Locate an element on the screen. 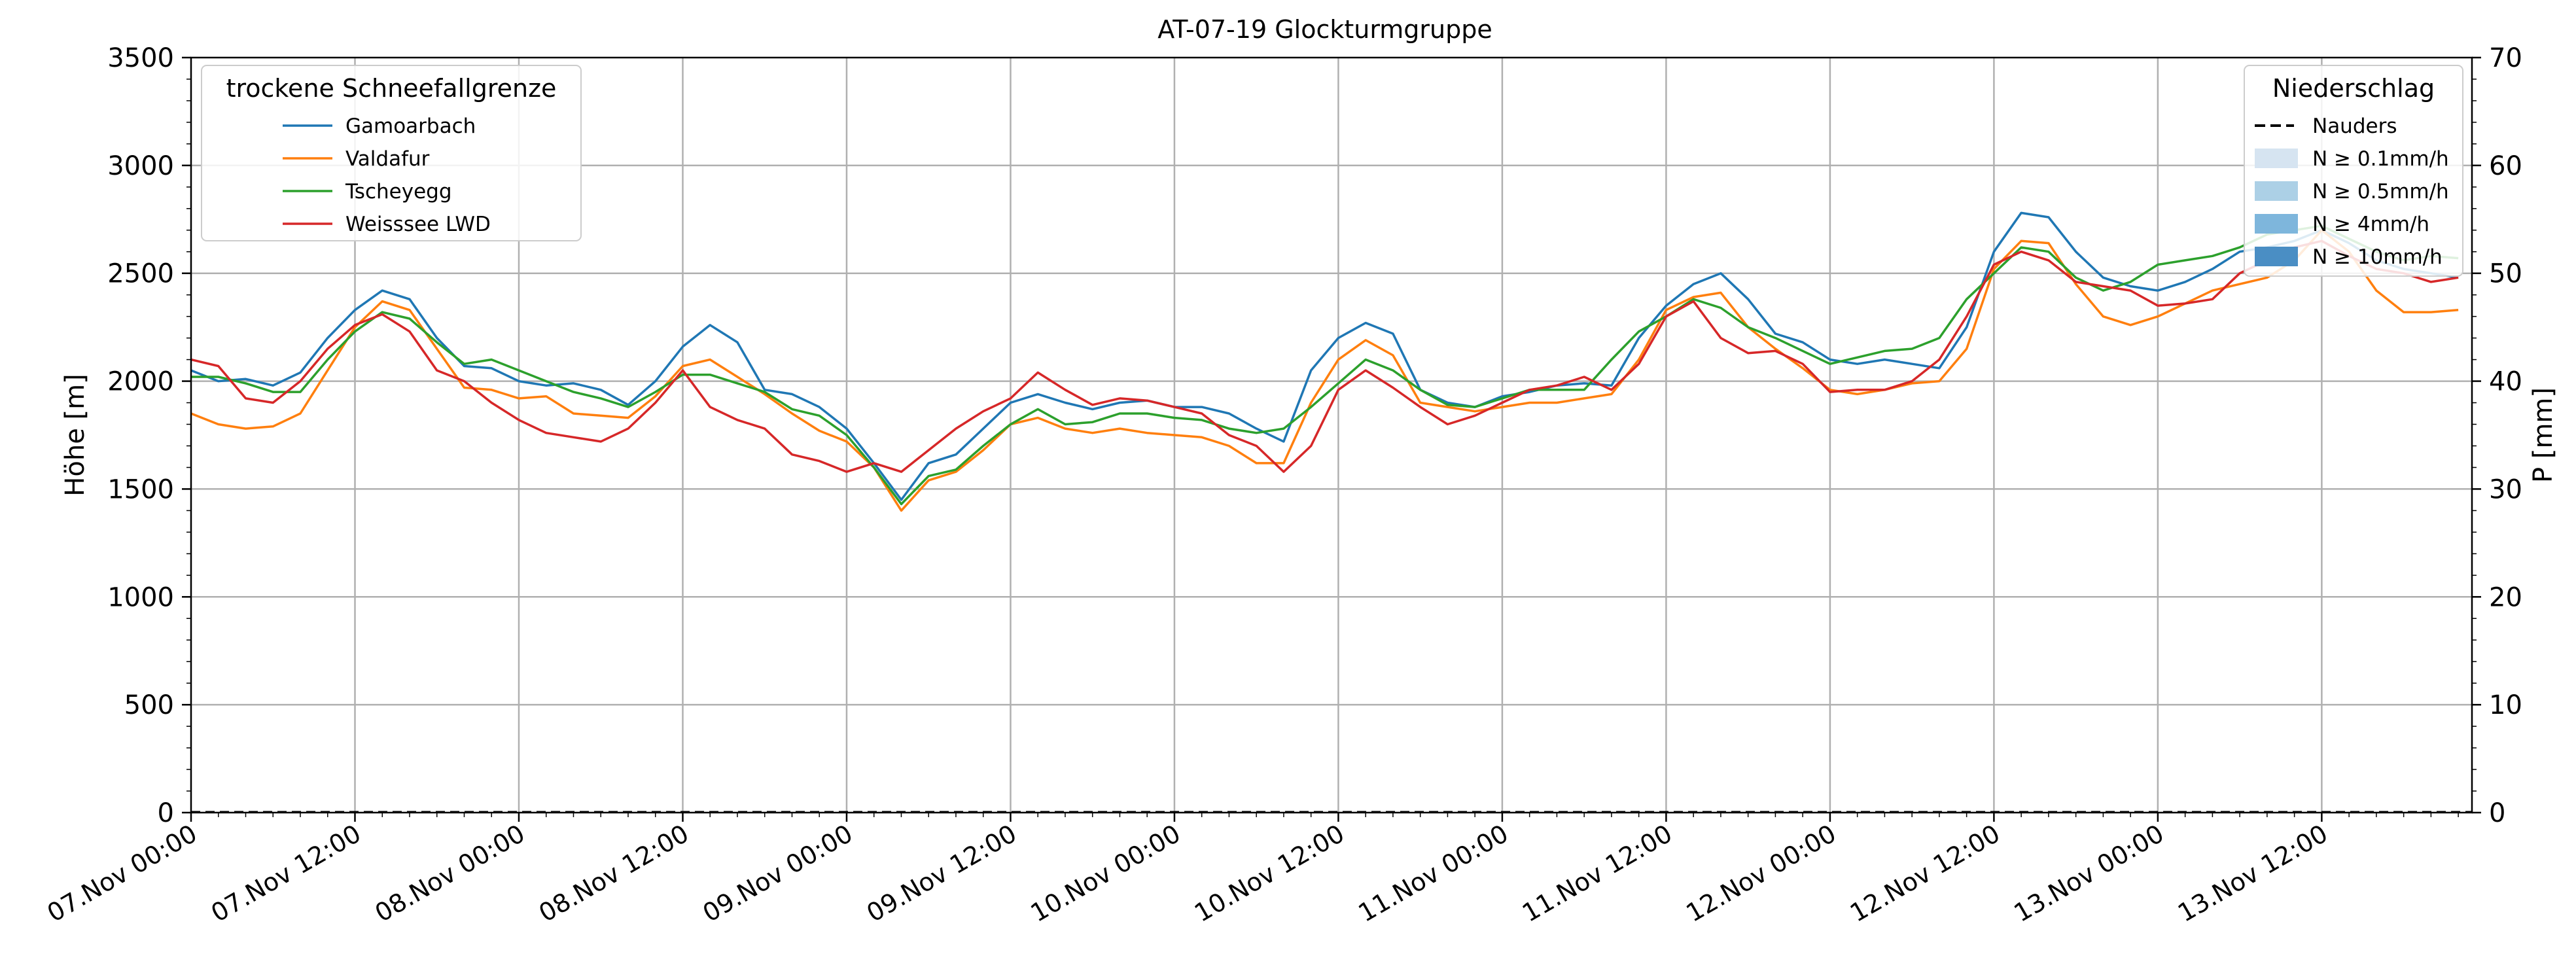  y-tick-label: 0 is located at coordinates (166, 813).